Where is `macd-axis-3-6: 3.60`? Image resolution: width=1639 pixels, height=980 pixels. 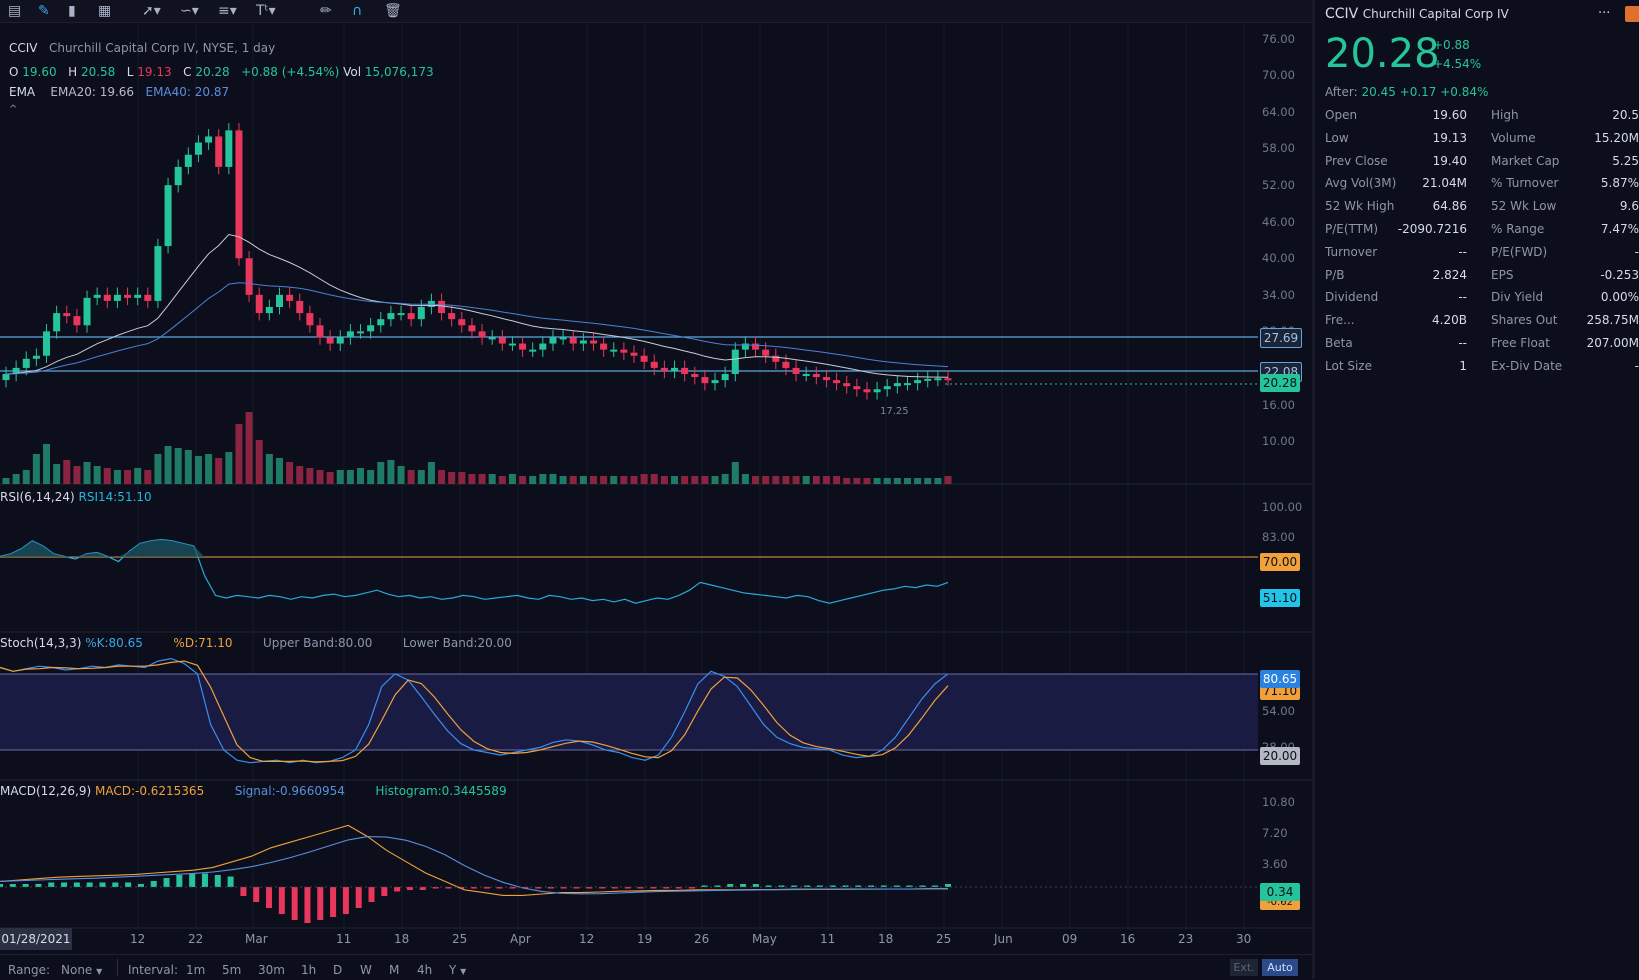
macd-axis-3-6: 3.60 is located at coordinates (1275, 864).